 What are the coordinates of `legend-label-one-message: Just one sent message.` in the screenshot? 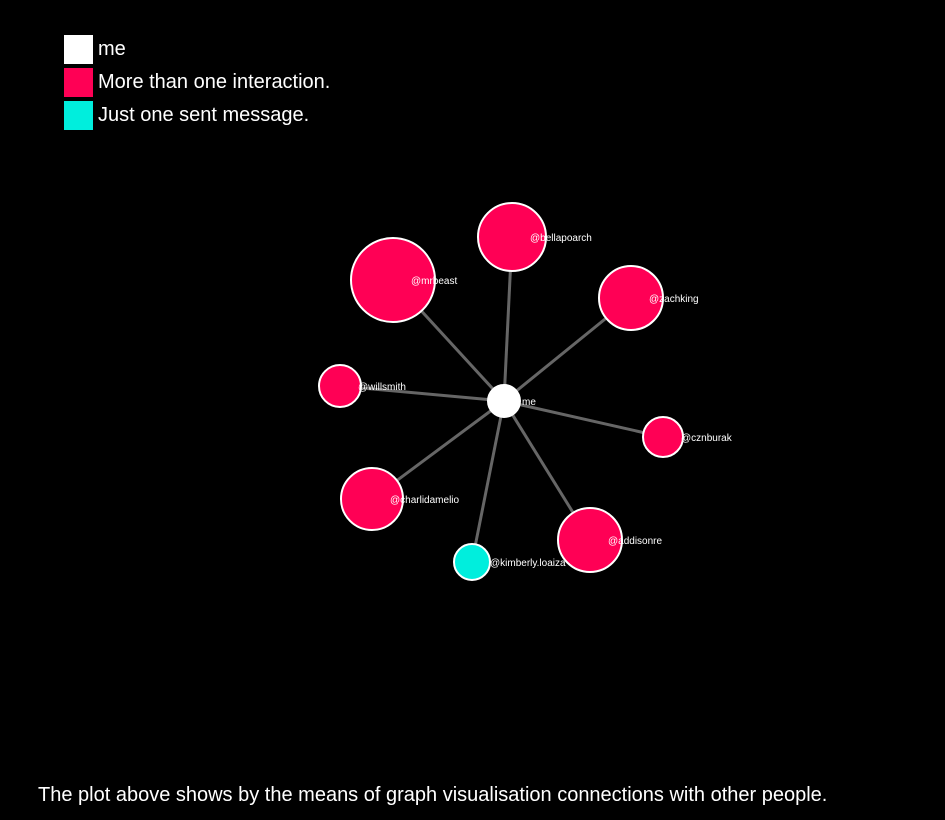 It's located at (204, 115).